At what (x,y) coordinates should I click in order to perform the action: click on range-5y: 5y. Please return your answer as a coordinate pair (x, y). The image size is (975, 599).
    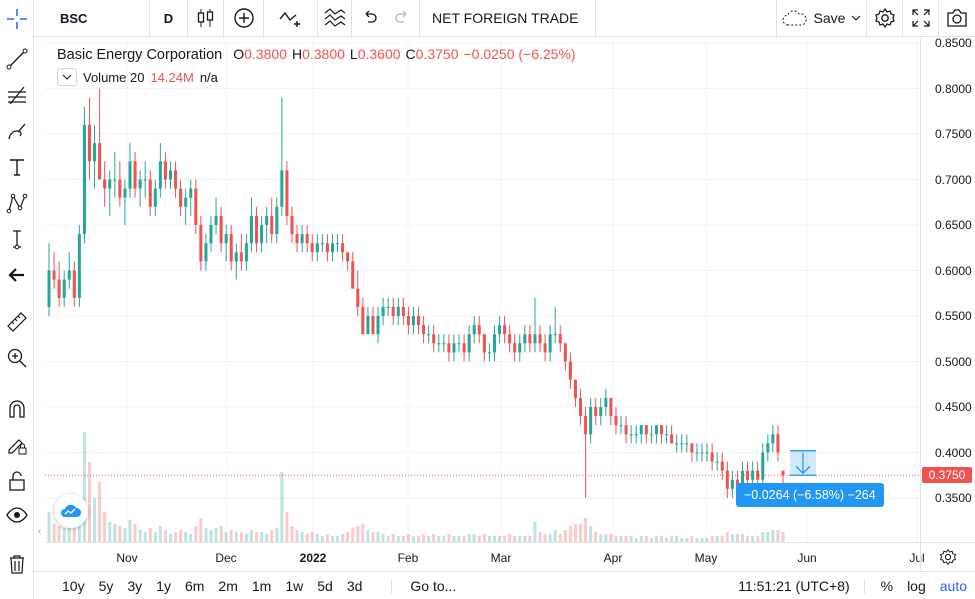
    Looking at the image, I should click on (106, 585).